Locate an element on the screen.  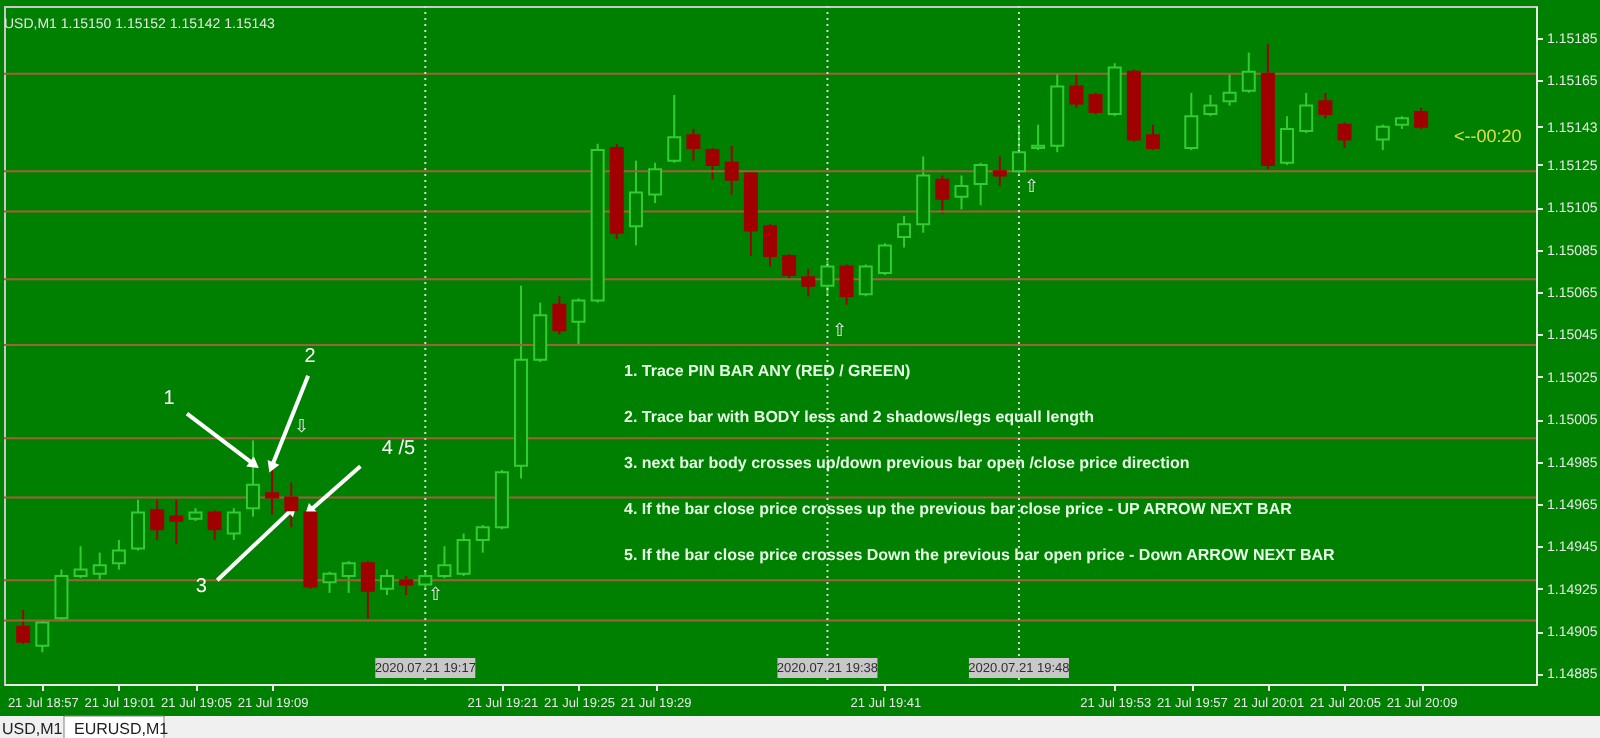
annotation: 3. next bar body crosses up/down previous bar open /close price direction is located at coordinates (907, 463).